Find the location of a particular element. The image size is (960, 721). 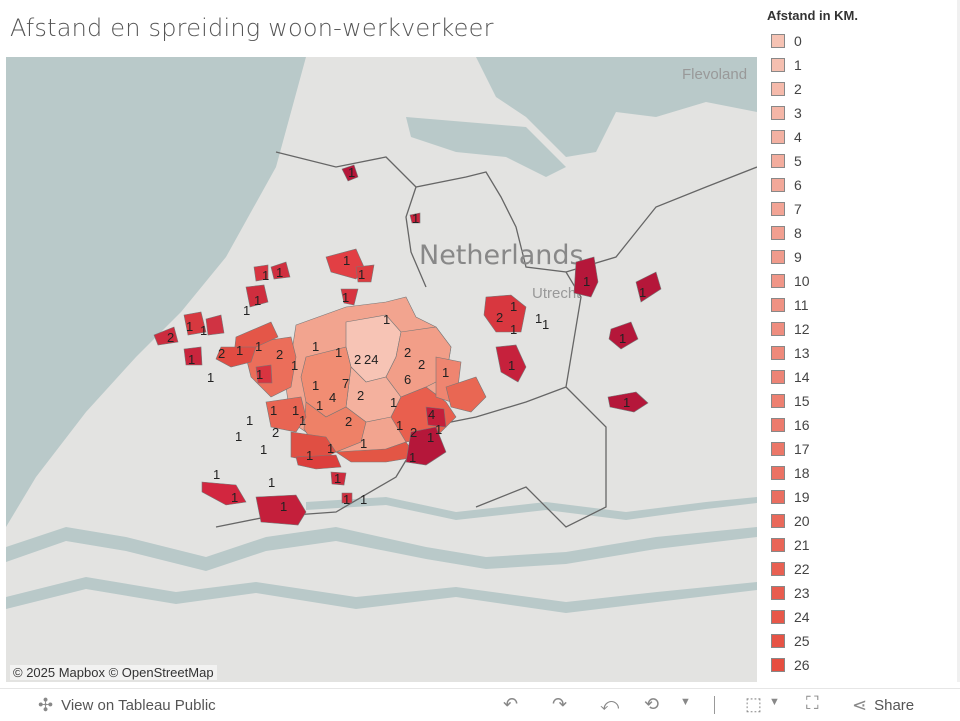

legend-item: 14 is located at coordinates (790, 376).